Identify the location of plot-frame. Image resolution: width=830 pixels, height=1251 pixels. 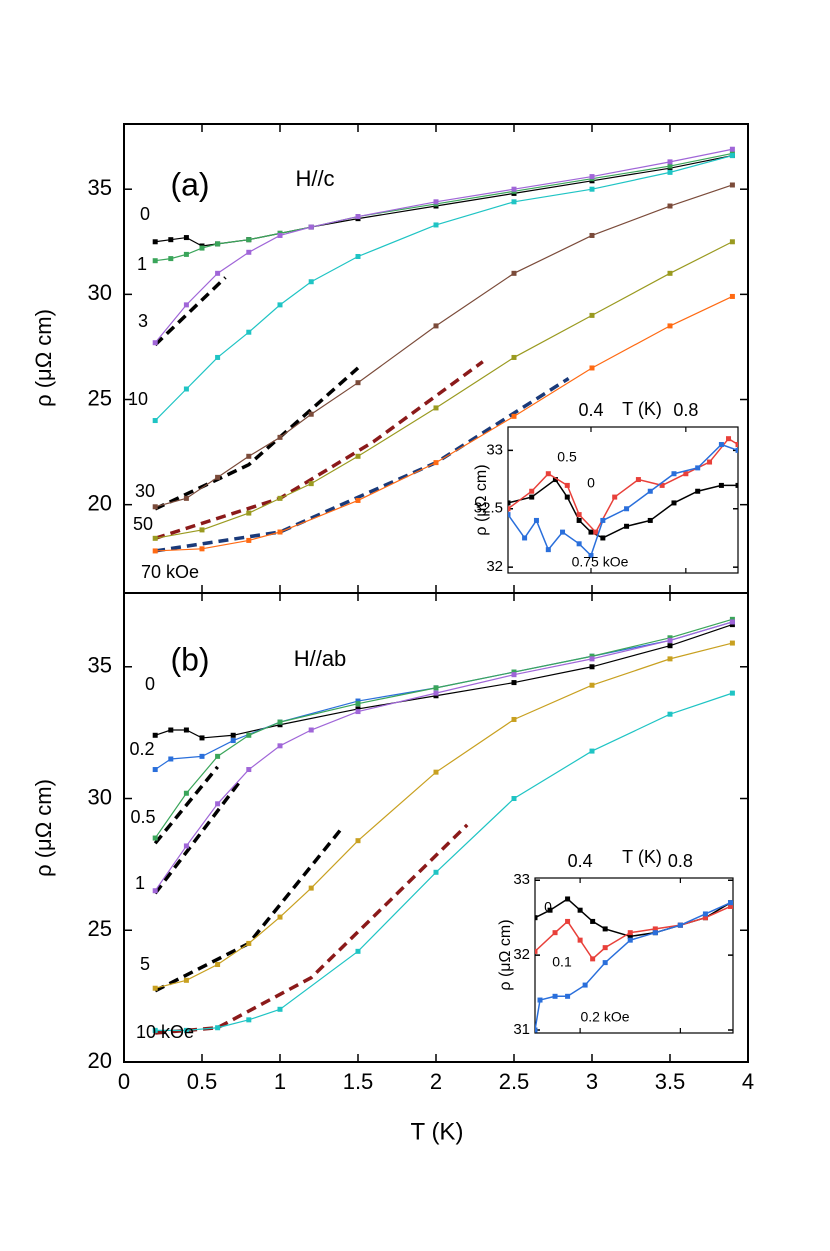
(623, 500).